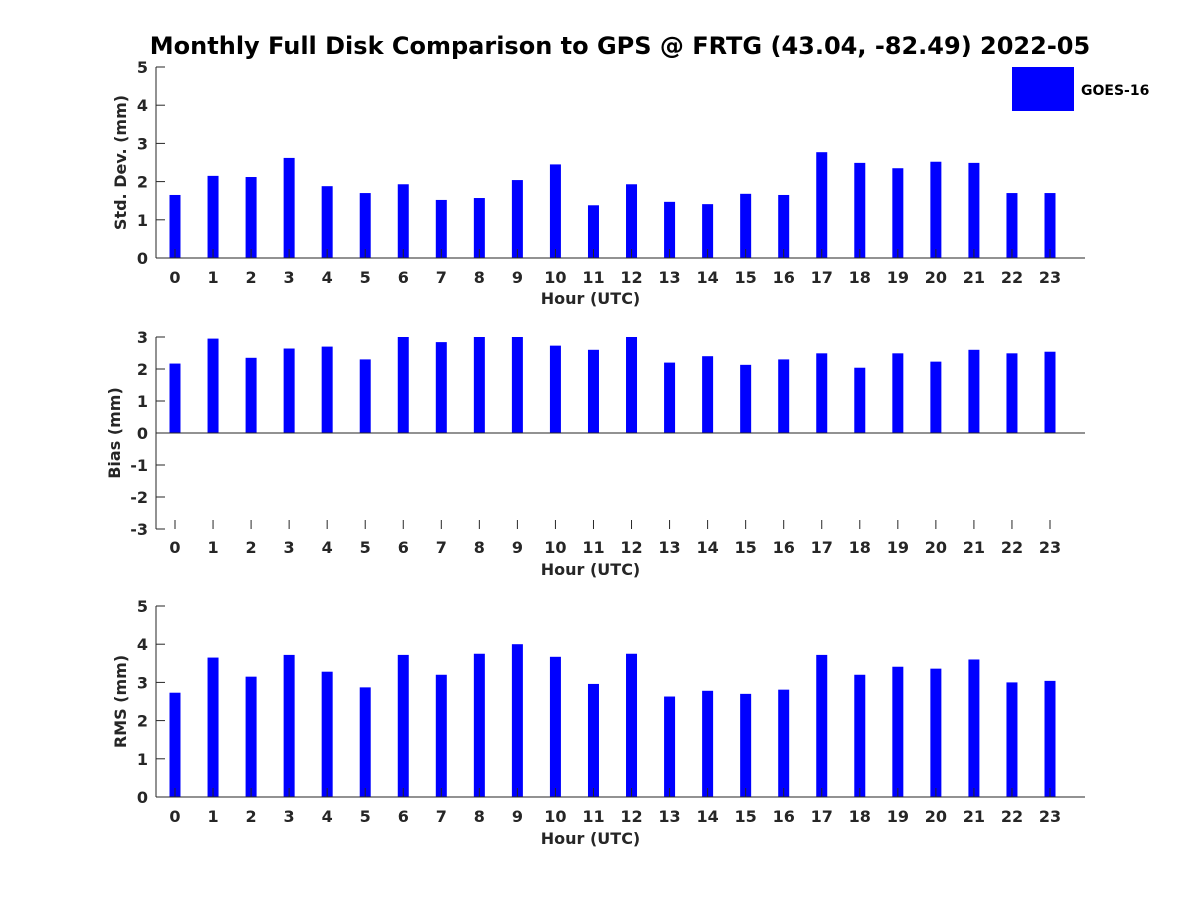 The image size is (1200, 900). Describe the element at coordinates (174, 816) in the screenshot. I see `rms-x-tick-label: 0` at that location.